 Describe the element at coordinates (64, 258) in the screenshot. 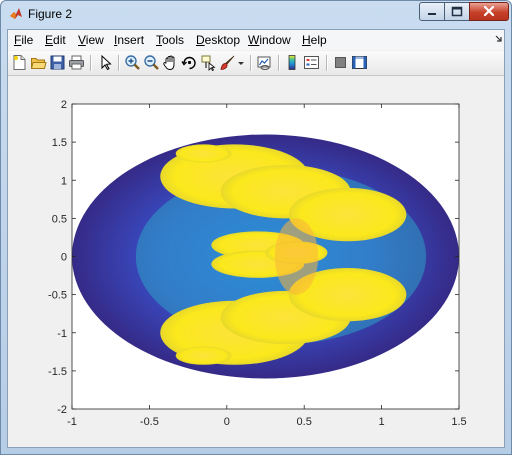

I see `y-tick-label: 0` at that location.